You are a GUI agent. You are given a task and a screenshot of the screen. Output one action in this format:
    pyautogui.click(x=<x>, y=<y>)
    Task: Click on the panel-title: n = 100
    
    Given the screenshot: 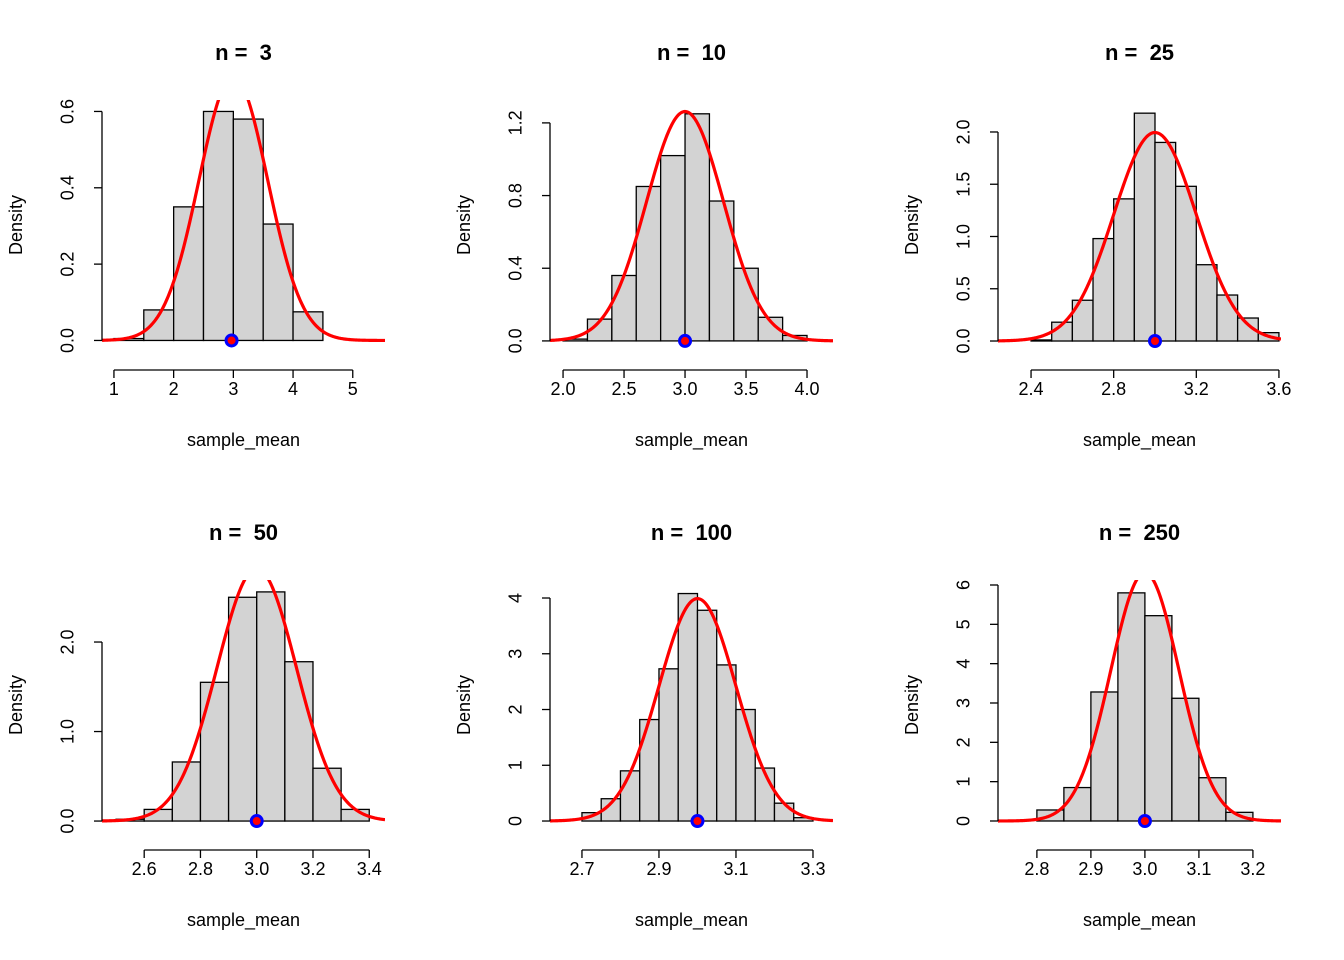 What is the action you would take?
    pyautogui.click(x=691, y=532)
    